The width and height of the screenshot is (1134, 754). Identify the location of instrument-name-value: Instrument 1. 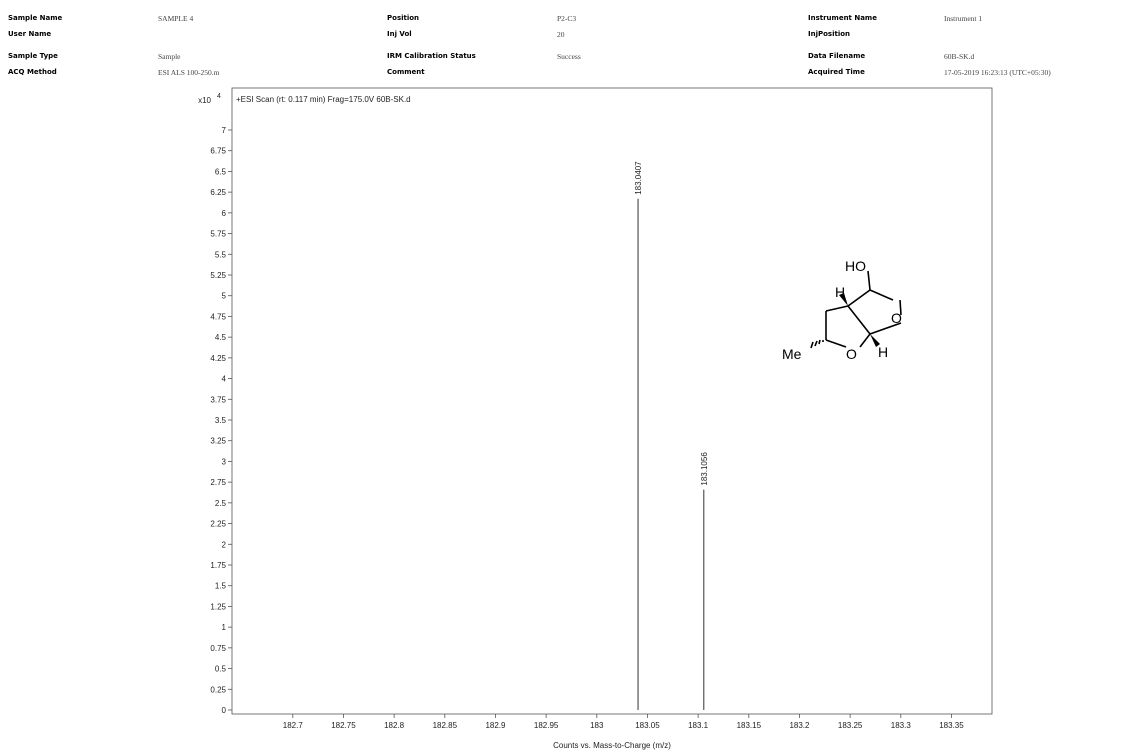
(963, 18).